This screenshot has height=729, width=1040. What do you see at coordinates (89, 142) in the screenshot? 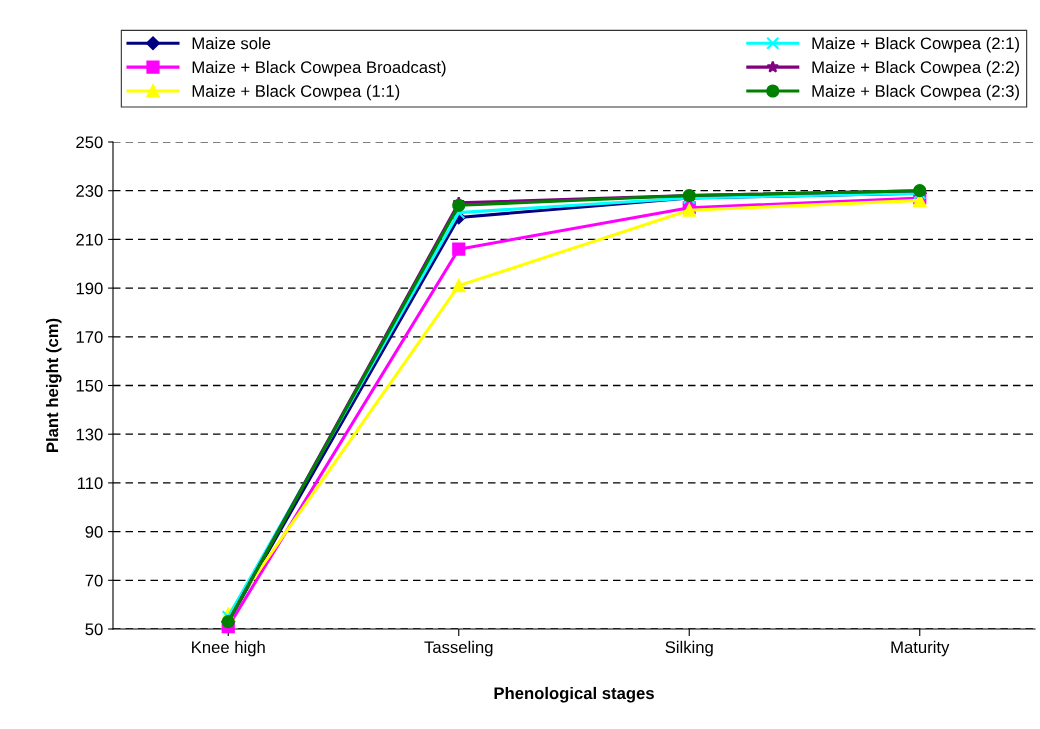
I see `y-tick-label: 250` at bounding box center [89, 142].